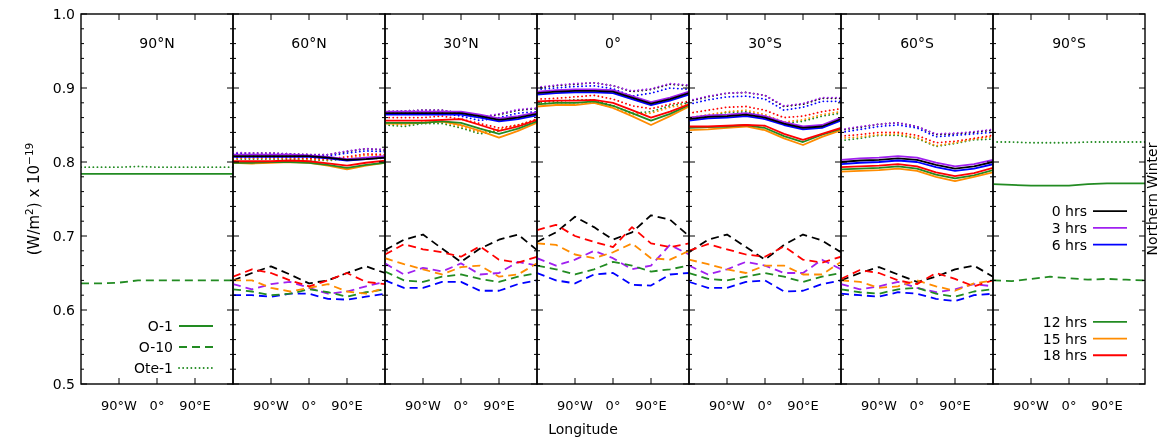  Describe the element at coordinates (63, 384) in the screenshot. I see `y-tick-label: 0.5` at that location.